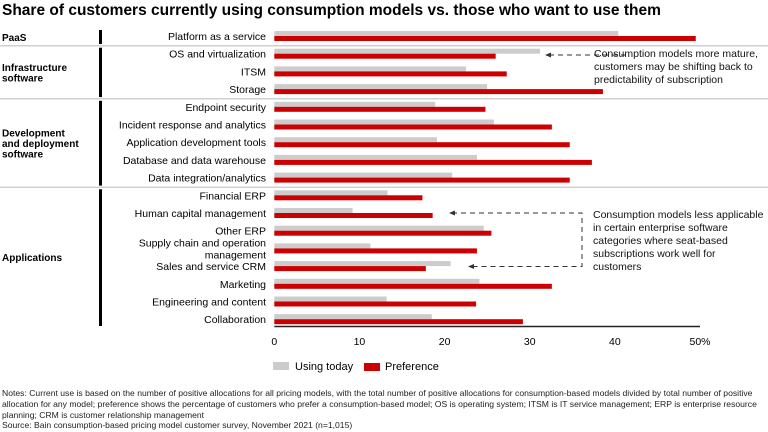  What do you see at coordinates (372, 367) in the screenshot?
I see `legend-swatch-preference` at bounding box center [372, 367].